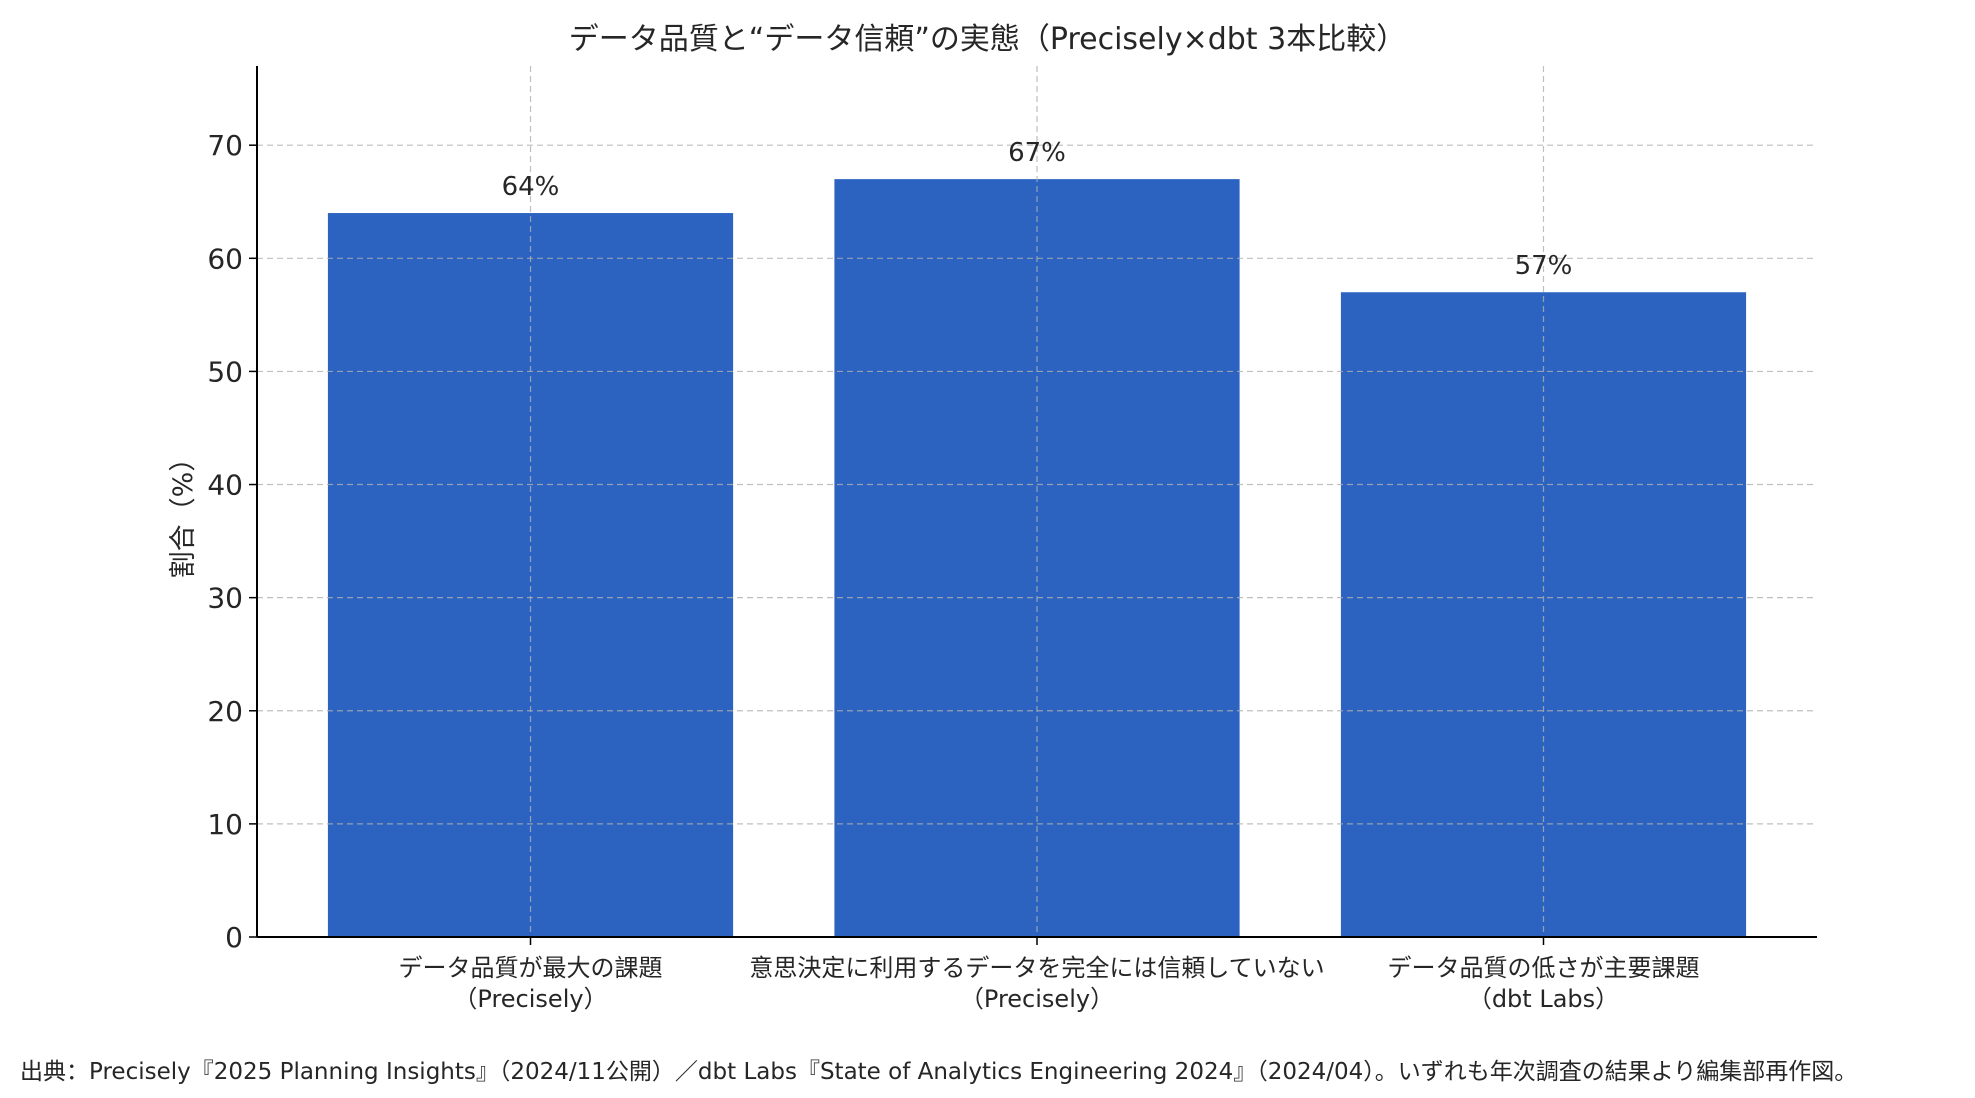  Describe the element at coordinates (225, 371) in the screenshot. I see `y-tick-label: 50` at that location.